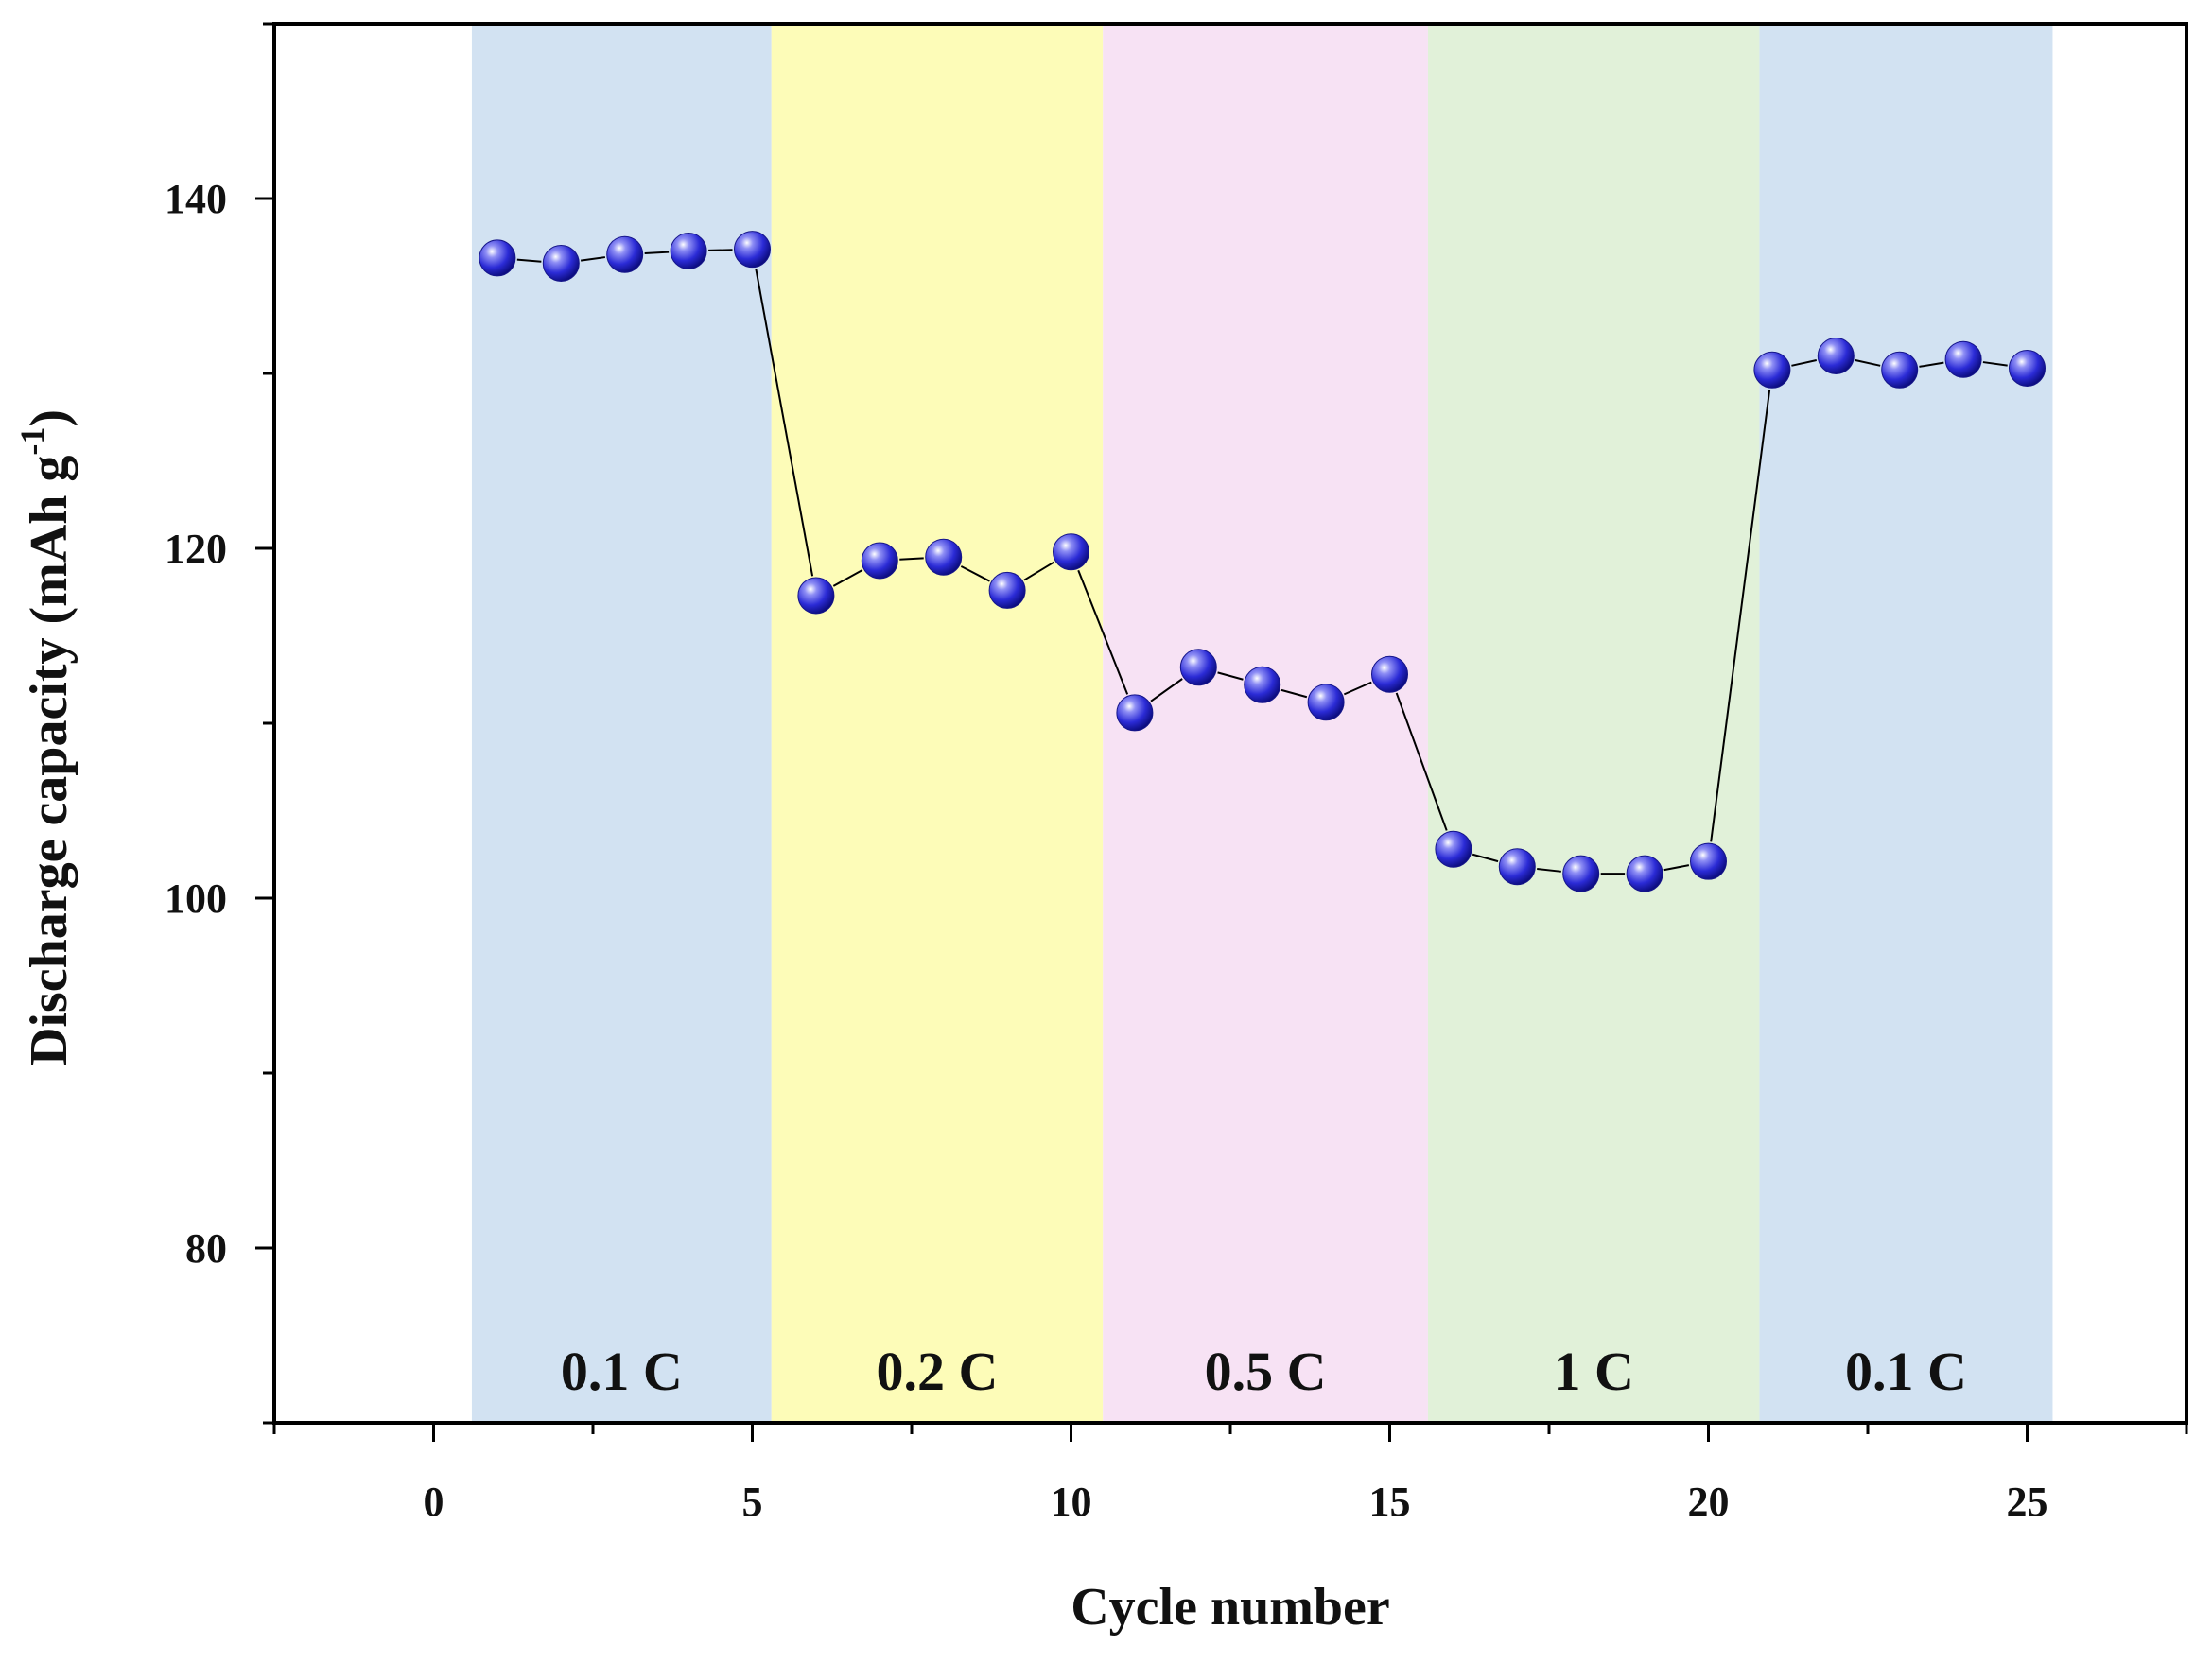 The height and width of the screenshot is (1663, 2212). What do you see at coordinates (196, 199) in the screenshot?
I see `y-tick-label: 140` at bounding box center [196, 199].